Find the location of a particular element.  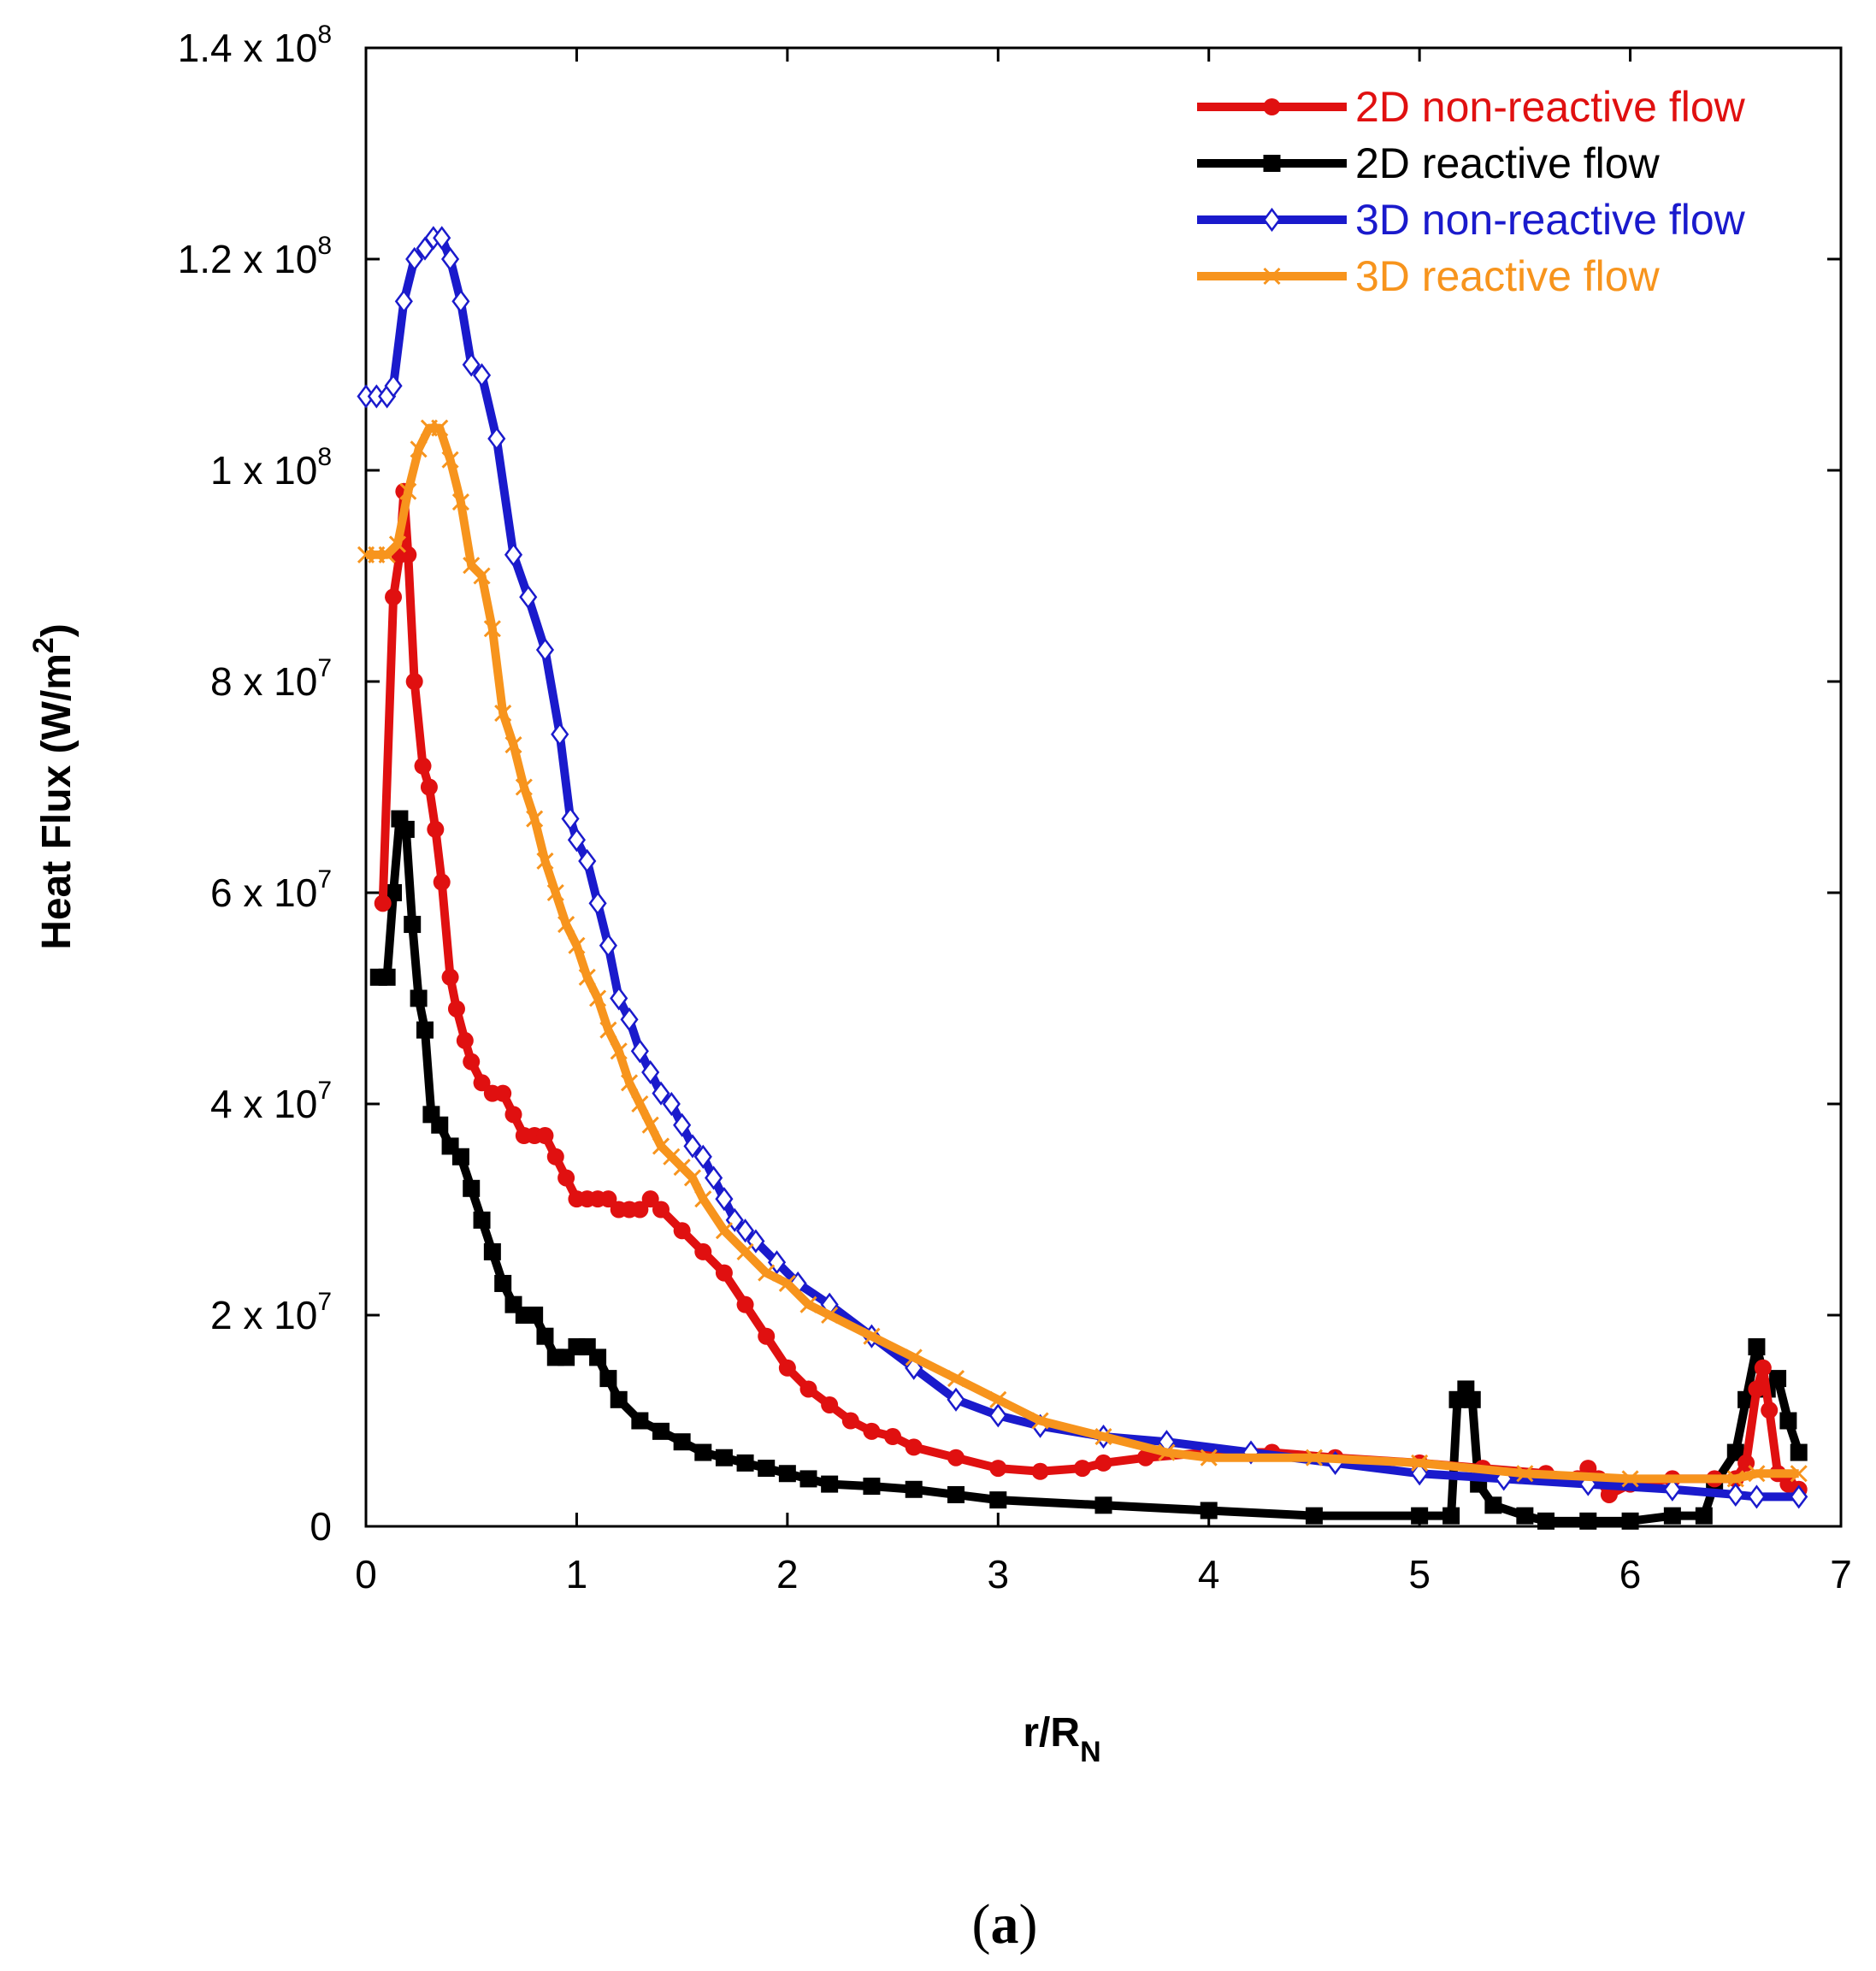

x-tick-label: 2 is located at coordinates (787, 1574).